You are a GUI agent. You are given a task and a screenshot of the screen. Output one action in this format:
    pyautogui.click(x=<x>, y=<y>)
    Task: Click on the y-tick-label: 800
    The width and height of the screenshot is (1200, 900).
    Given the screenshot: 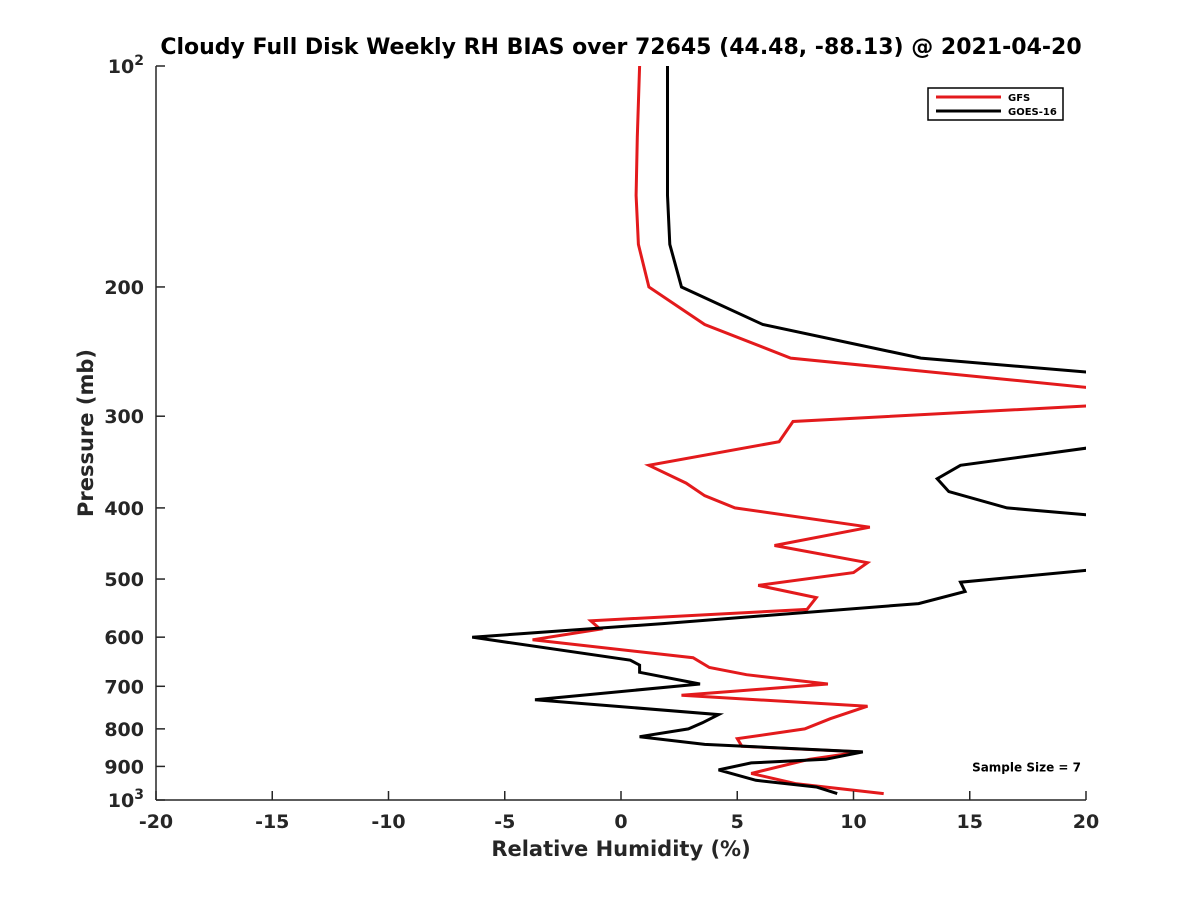 What is the action you would take?
    pyautogui.click(x=124, y=730)
    